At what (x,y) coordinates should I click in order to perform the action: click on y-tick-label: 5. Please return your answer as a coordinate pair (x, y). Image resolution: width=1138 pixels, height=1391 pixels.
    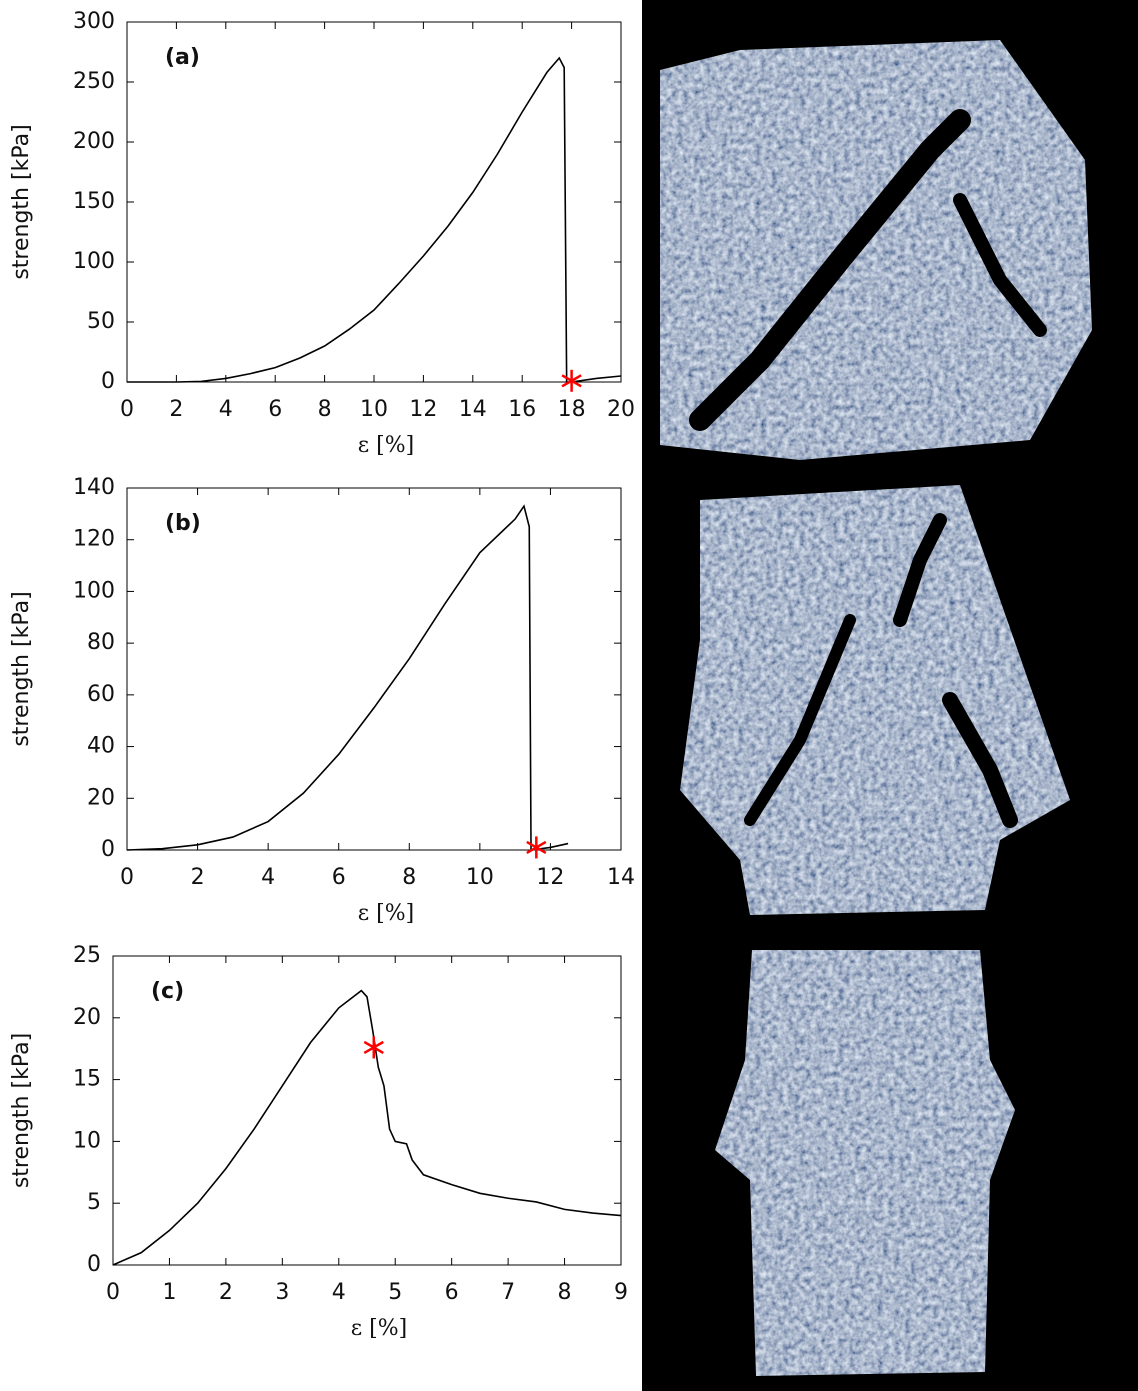
    Looking at the image, I should click on (94, 1202).